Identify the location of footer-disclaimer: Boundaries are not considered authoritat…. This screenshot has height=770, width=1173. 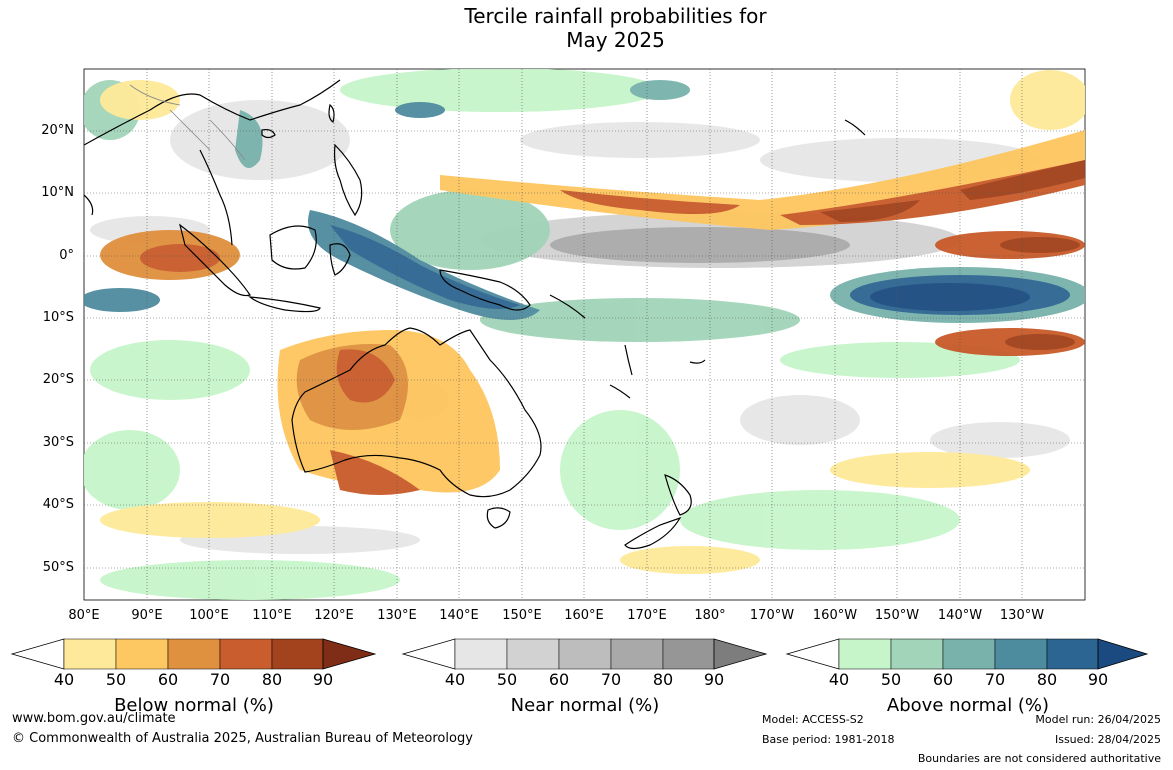
(1039, 758).